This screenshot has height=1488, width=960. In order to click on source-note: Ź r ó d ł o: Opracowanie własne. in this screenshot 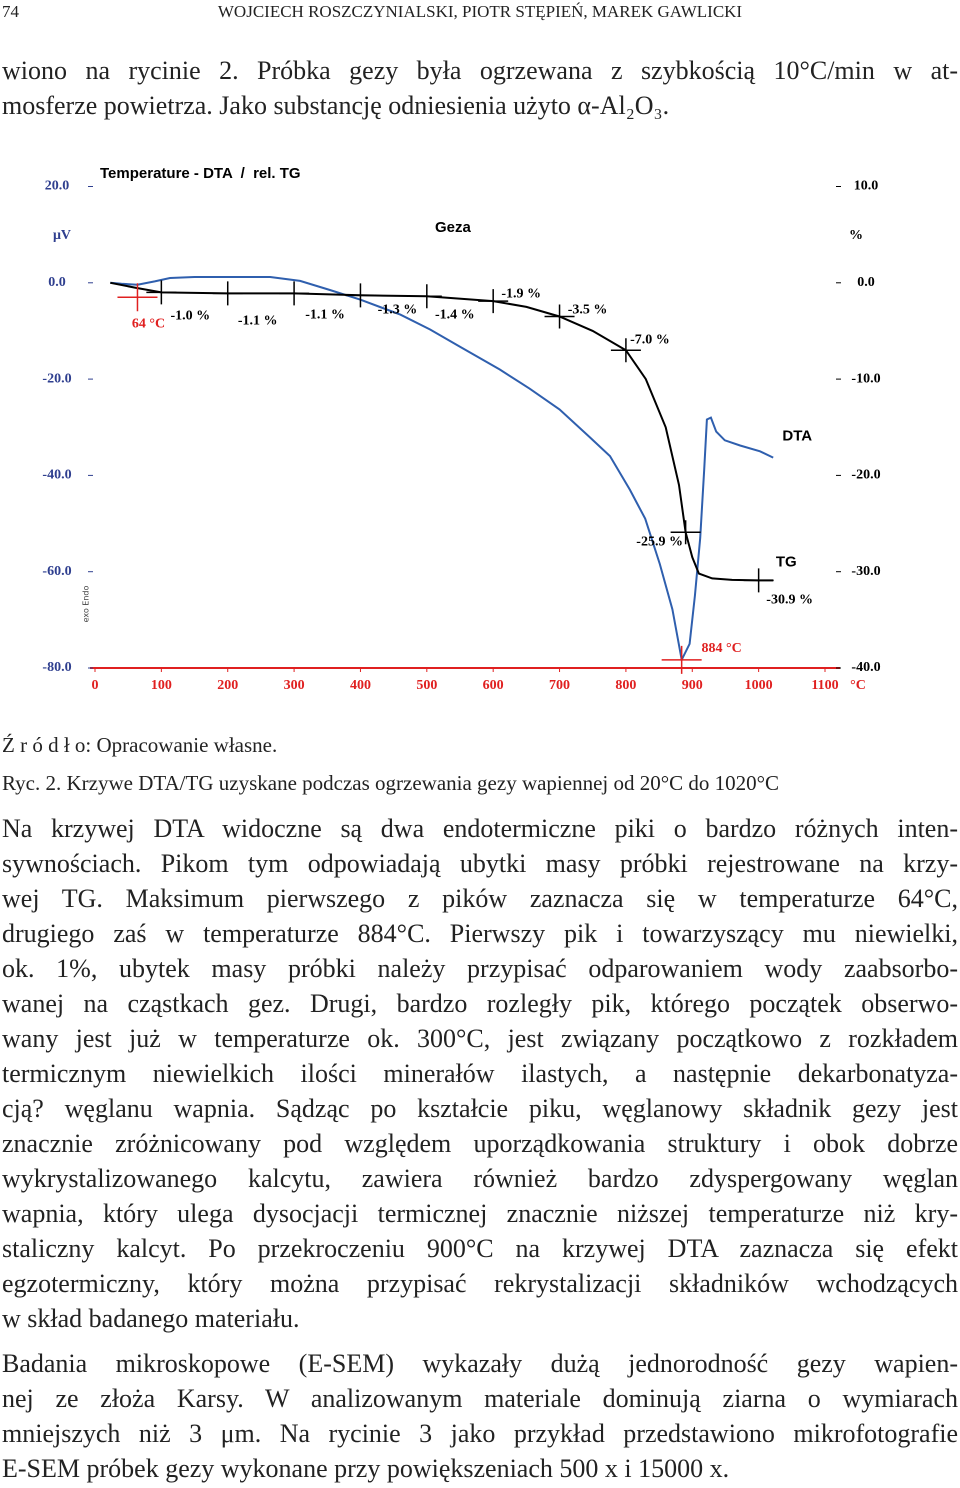, I will do `click(140, 745)`.